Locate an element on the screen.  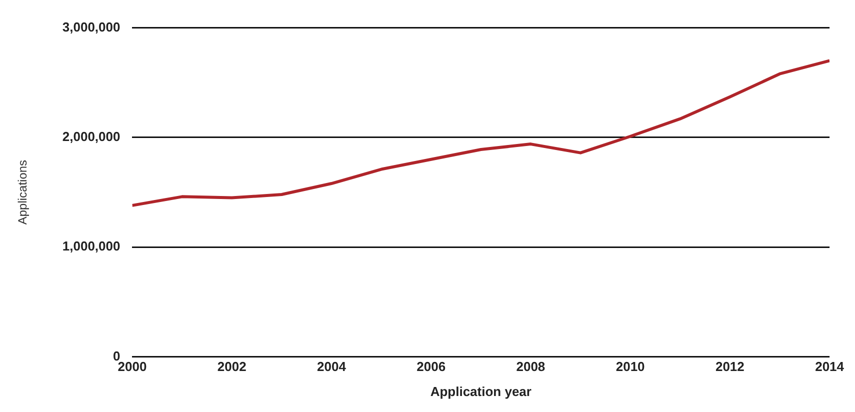
x-tick-label: 2010 is located at coordinates (630, 366).